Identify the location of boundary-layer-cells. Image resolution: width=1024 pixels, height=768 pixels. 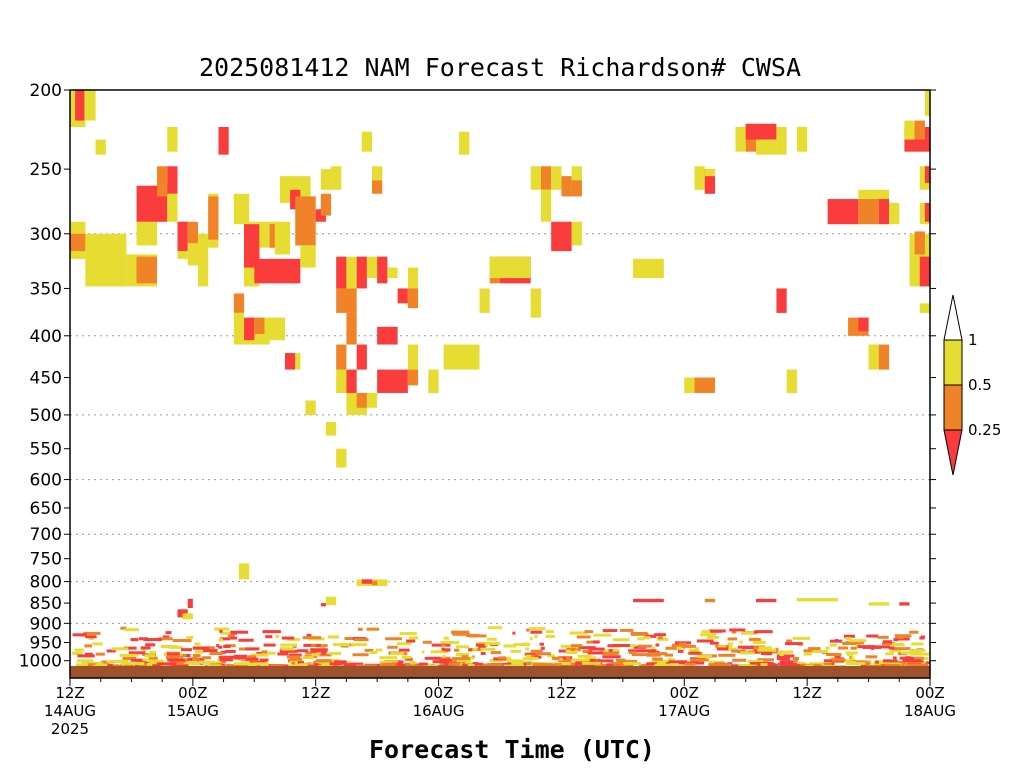
(500, 647).